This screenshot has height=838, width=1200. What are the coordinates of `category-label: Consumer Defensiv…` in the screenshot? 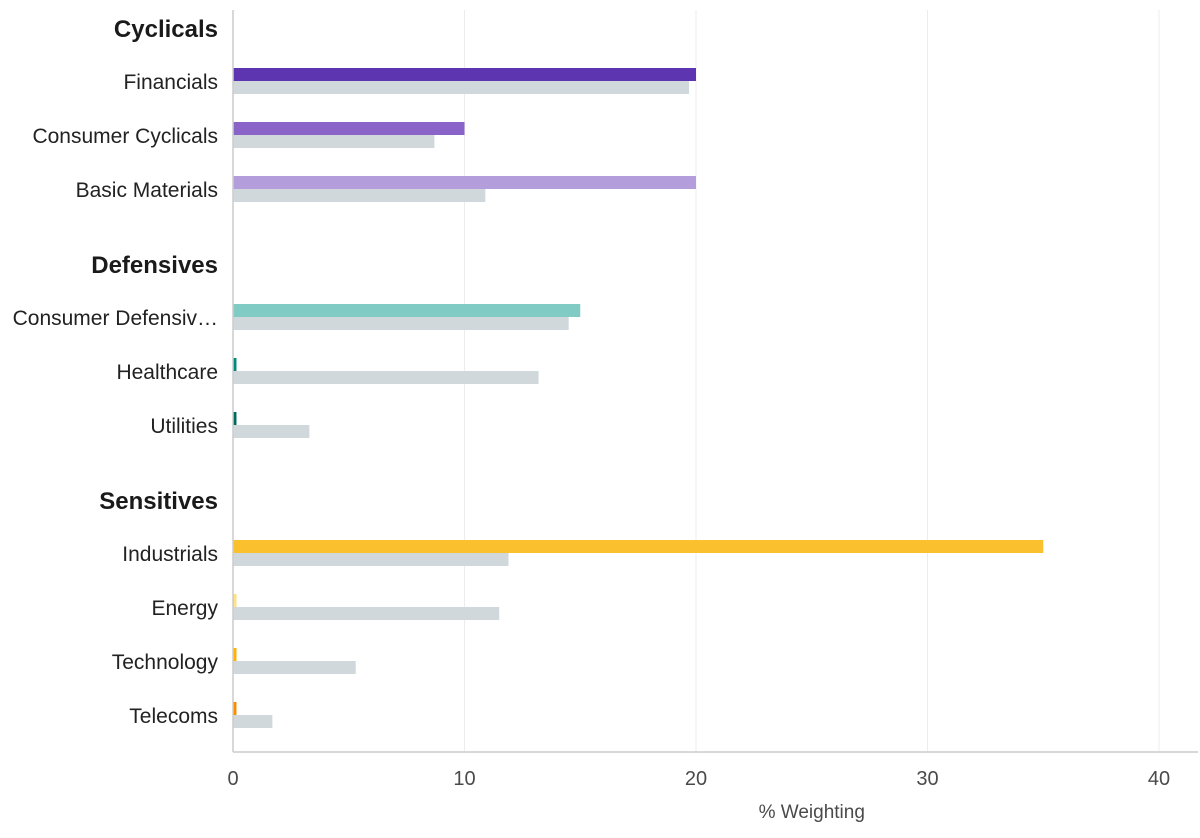 It's located at (115, 318).